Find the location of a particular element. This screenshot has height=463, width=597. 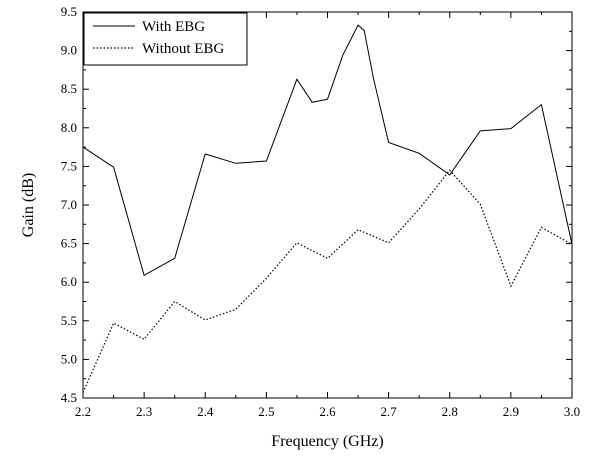

x-tick-label: 2.5 is located at coordinates (266, 411).